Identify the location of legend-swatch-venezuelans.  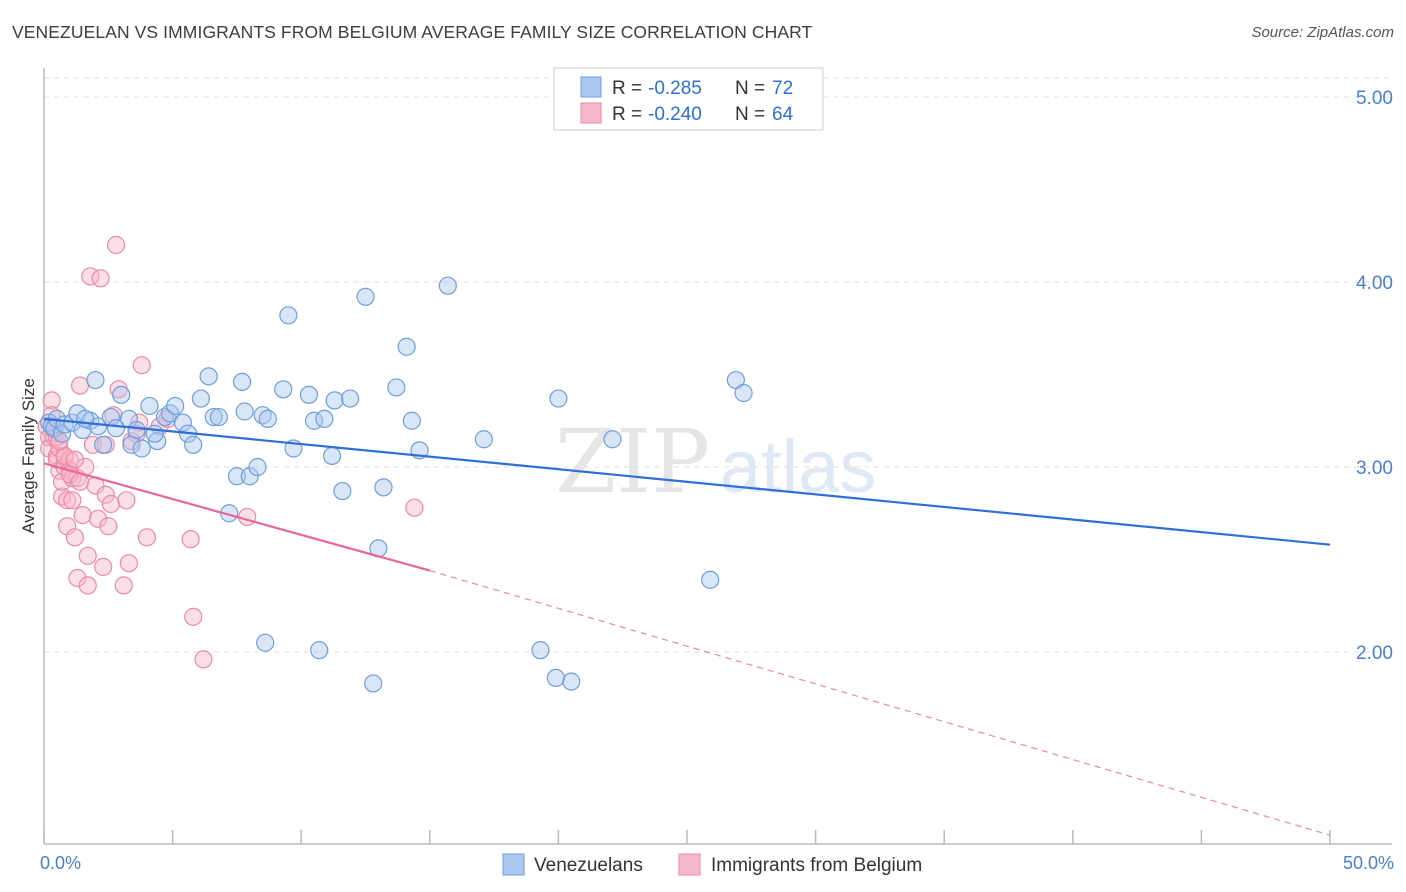
(591, 87).